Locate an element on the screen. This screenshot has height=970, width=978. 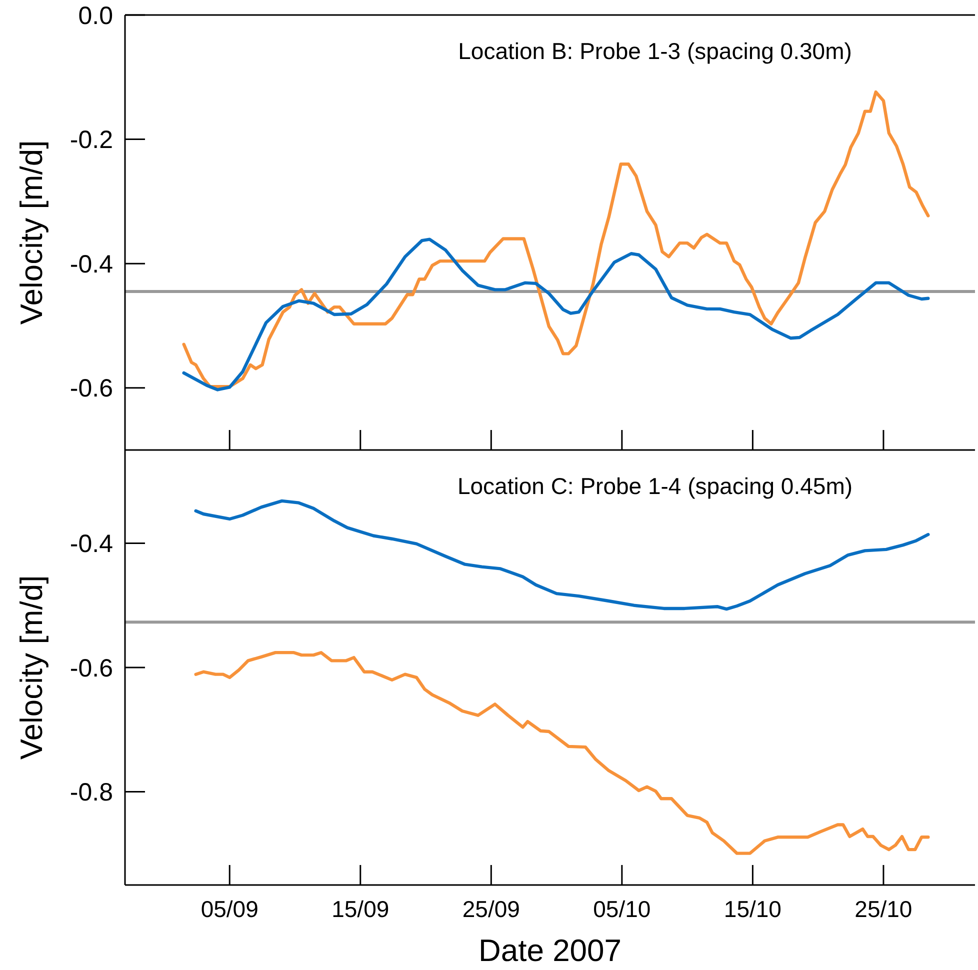
y-tick-label: -0.2 is located at coordinates (91, 140).